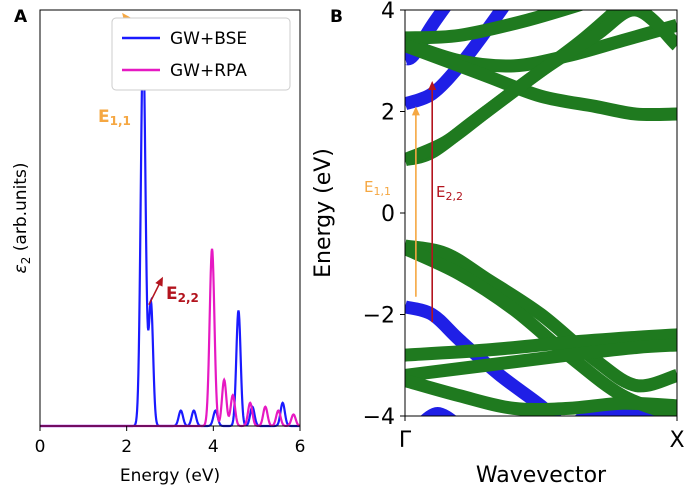  What do you see at coordinates (541, 475) in the screenshot?
I see `panel-b-x-axis-label: Wavevector` at bounding box center [541, 475].